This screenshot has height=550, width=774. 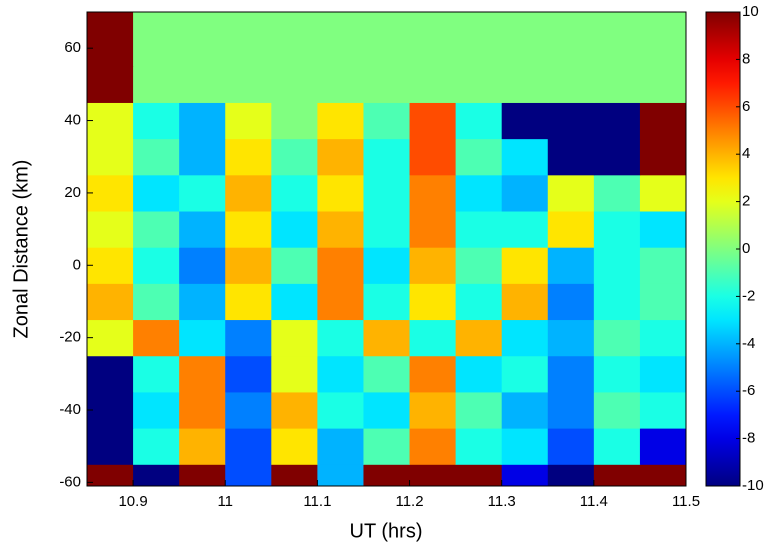 I want to click on y-tick-label: 60, so click(x=72, y=47).